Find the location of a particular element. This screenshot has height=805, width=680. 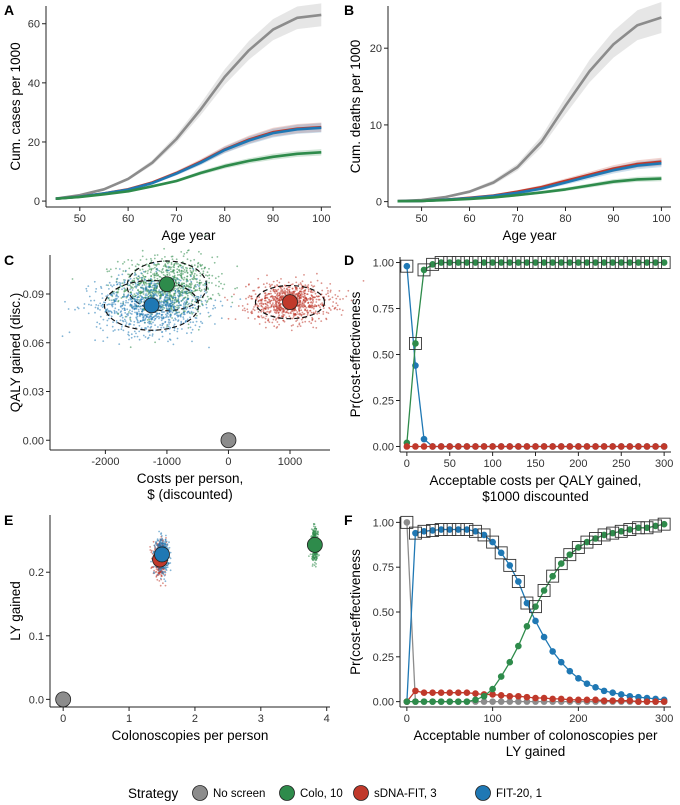

legend-label-colo-10: Colo, 10 is located at coordinates (321, 794).